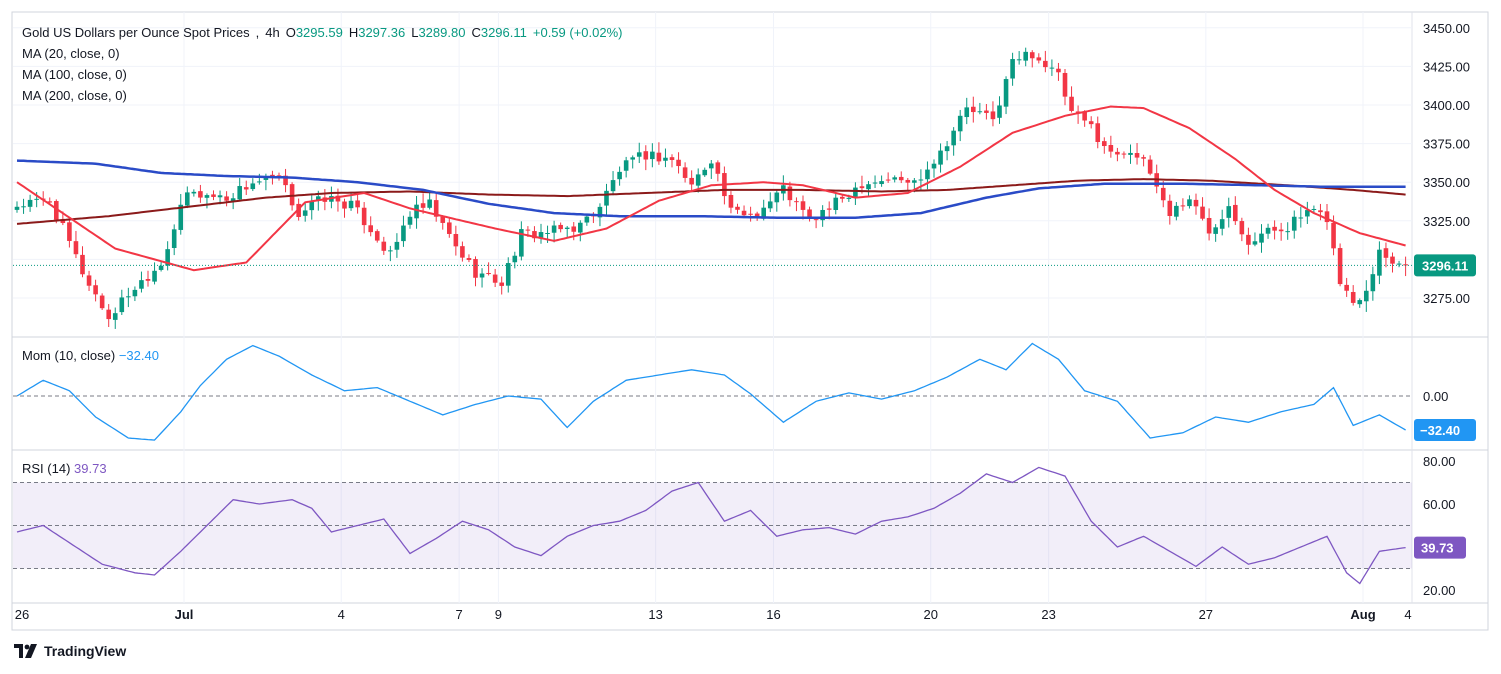  What do you see at coordinates (382, 32) in the screenshot?
I see `high-value: 3297.36` at bounding box center [382, 32].